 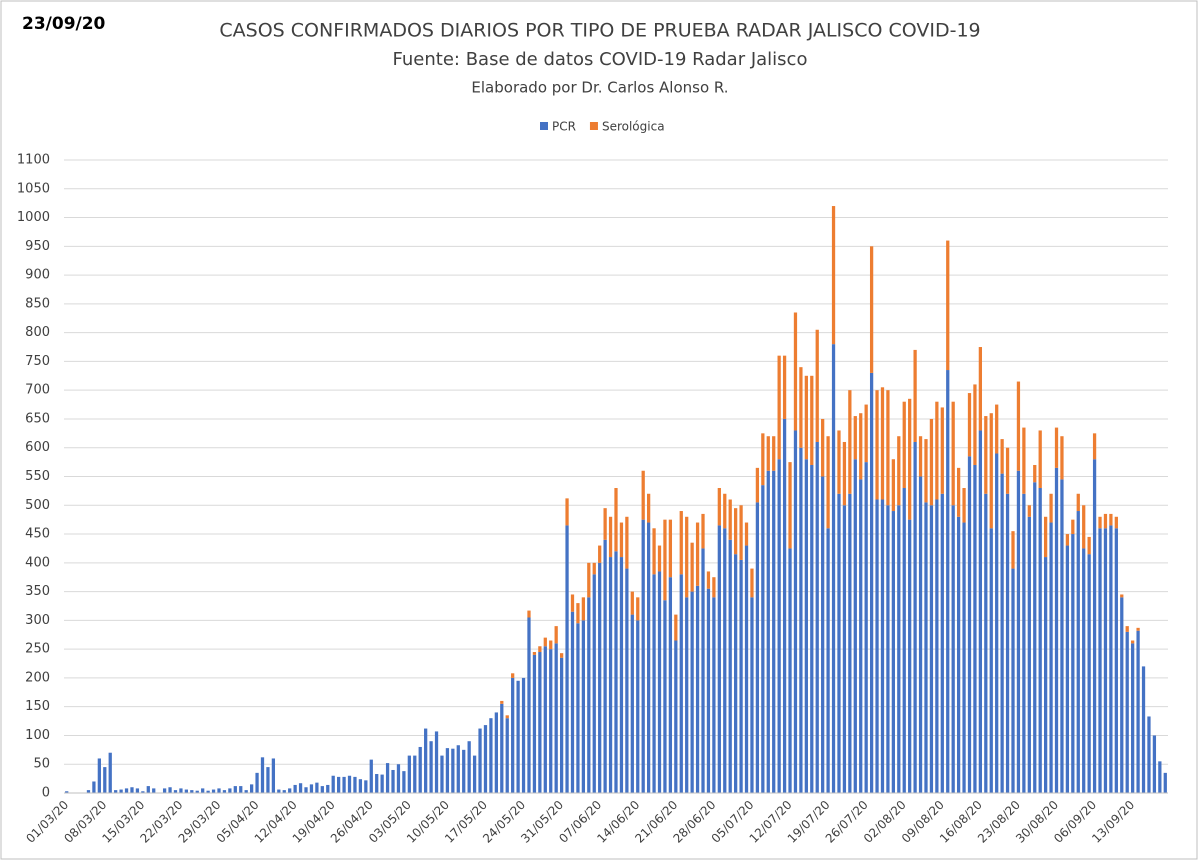 What do you see at coordinates (33, 217) in the screenshot?
I see `y-tick-label: 1000` at bounding box center [33, 217].